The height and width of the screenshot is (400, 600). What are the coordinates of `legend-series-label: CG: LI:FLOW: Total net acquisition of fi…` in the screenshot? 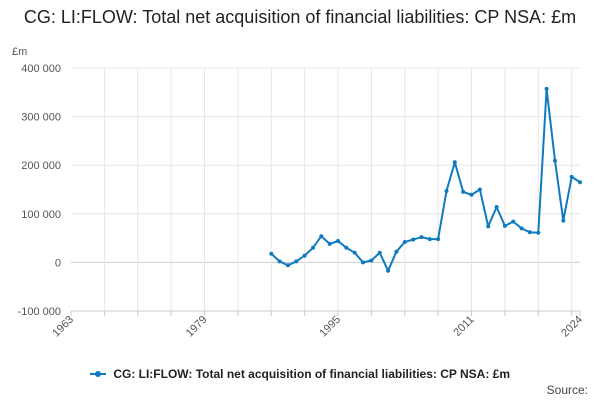 It's located at (312, 374).